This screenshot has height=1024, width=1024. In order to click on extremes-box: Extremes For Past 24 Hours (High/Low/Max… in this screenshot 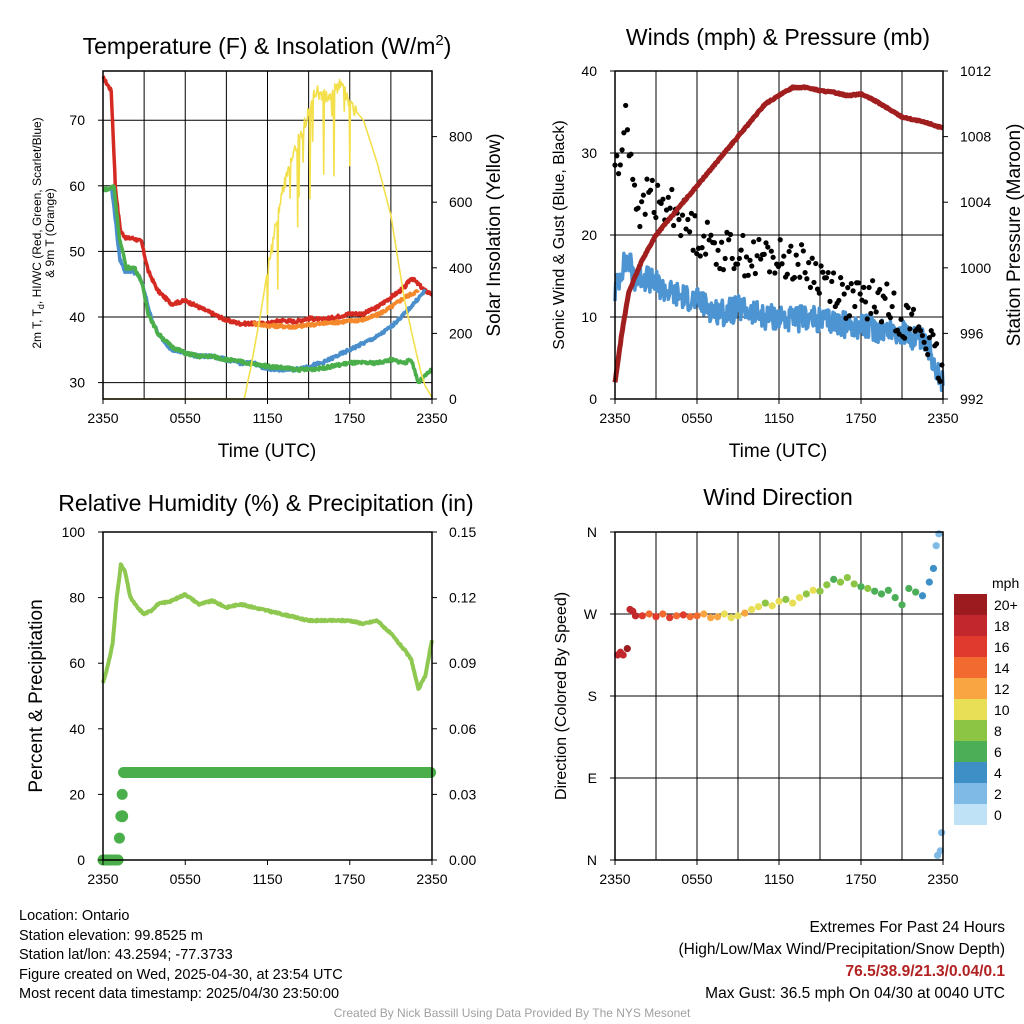, I will do `click(842, 961)`.